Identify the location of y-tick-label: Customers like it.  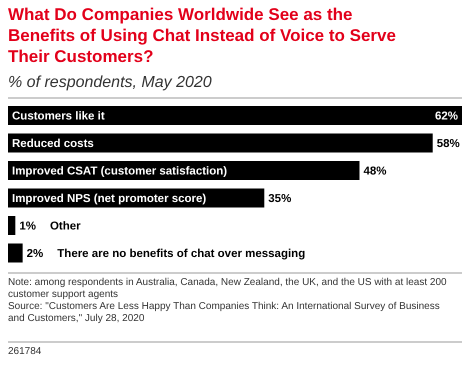
(58, 116).